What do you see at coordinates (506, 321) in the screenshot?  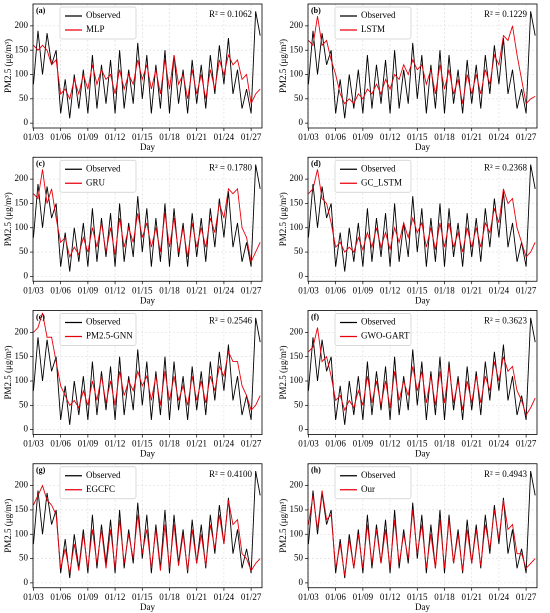 I see `annotation: R² = 0.3623` at bounding box center [506, 321].